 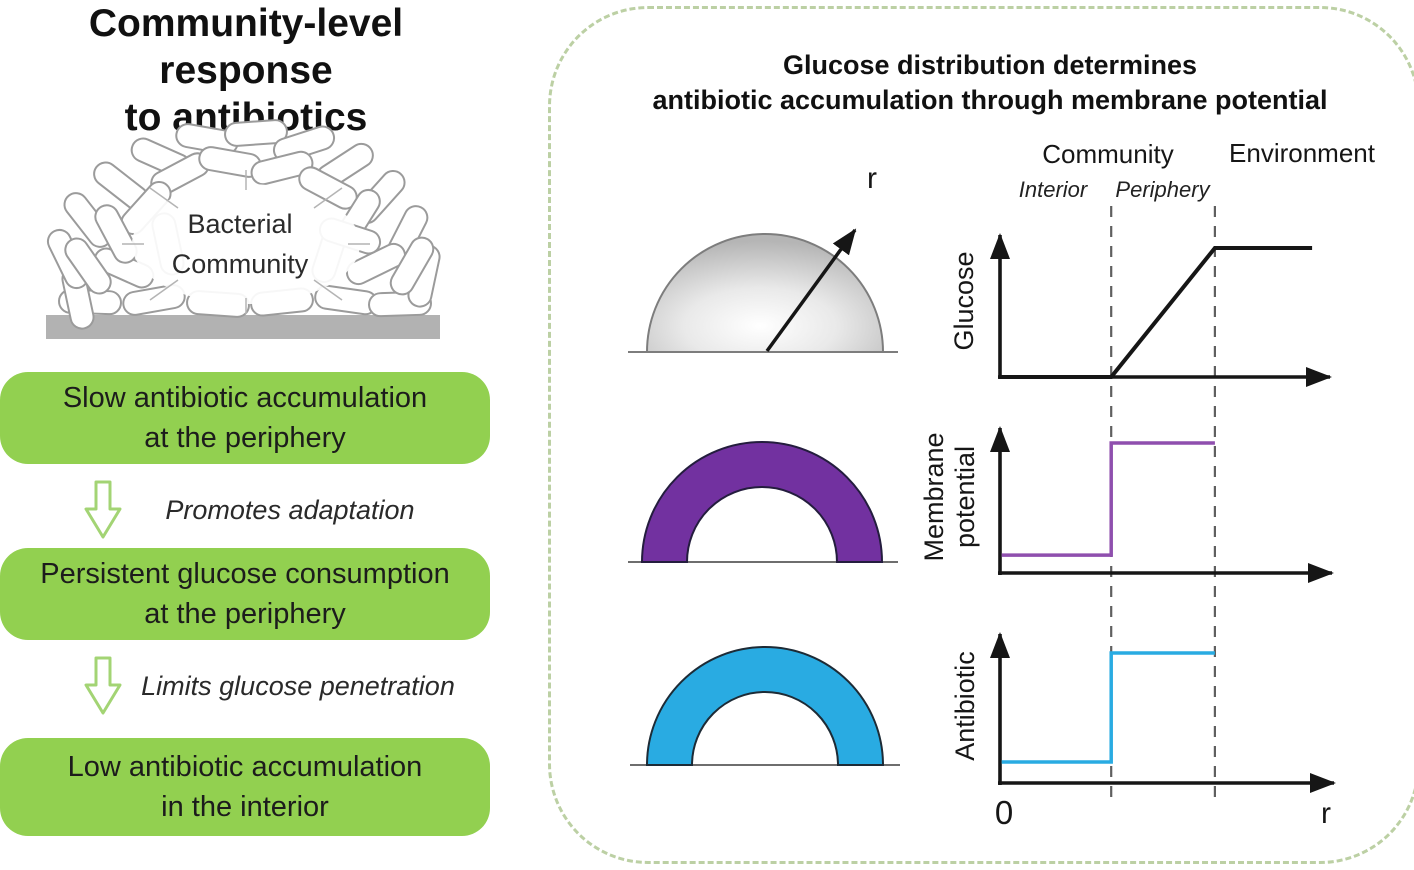 What do you see at coordinates (298, 685) in the screenshot?
I see `flow-arrow-label-limits-glucose-penetration: Limits glucose penetration` at bounding box center [298, 685].